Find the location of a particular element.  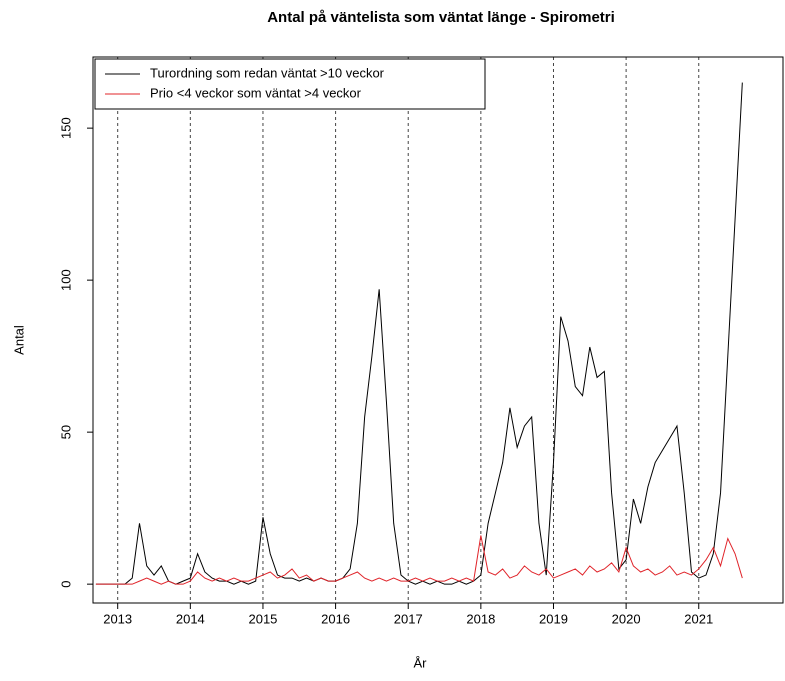

x-tick-label: 2013 is located at coordinates (117, 618).